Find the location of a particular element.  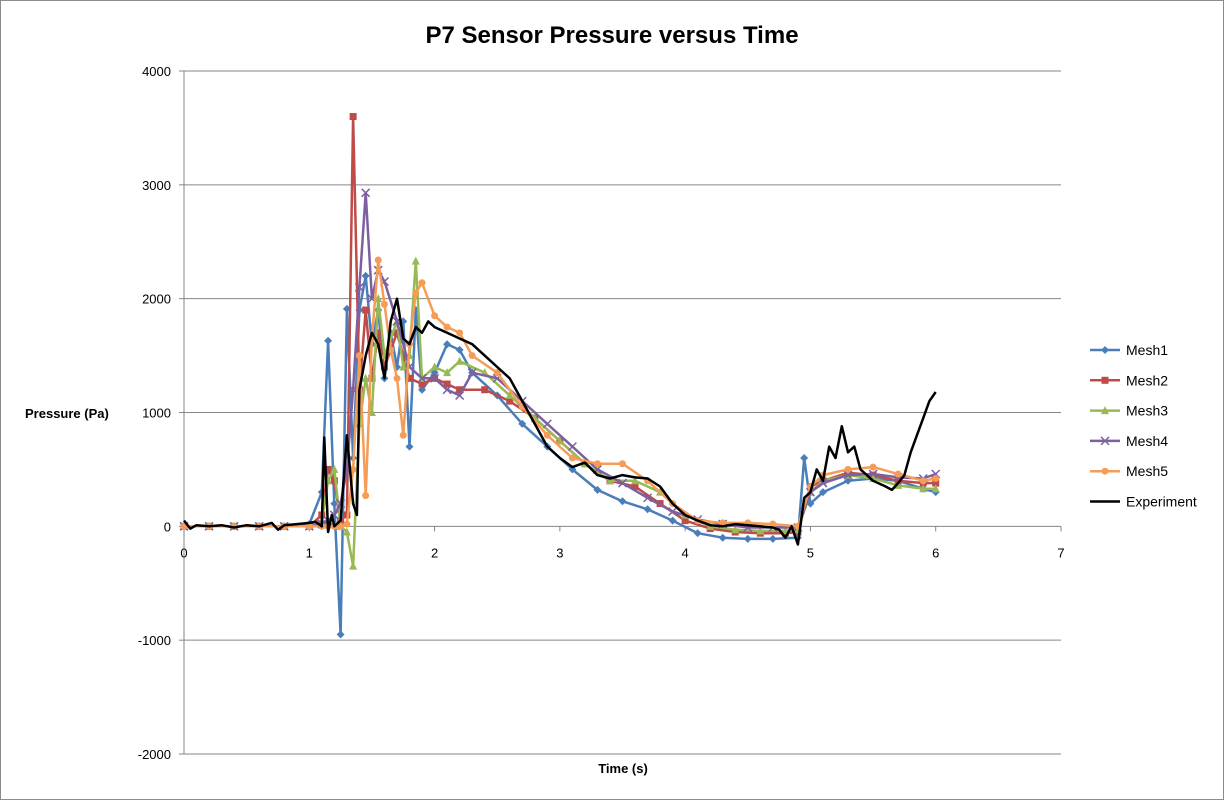

legend: Mesh1 Mesh2 Mesh3 Mesh4 Mesh5 Experiment is located at coordinates (1143, 426).